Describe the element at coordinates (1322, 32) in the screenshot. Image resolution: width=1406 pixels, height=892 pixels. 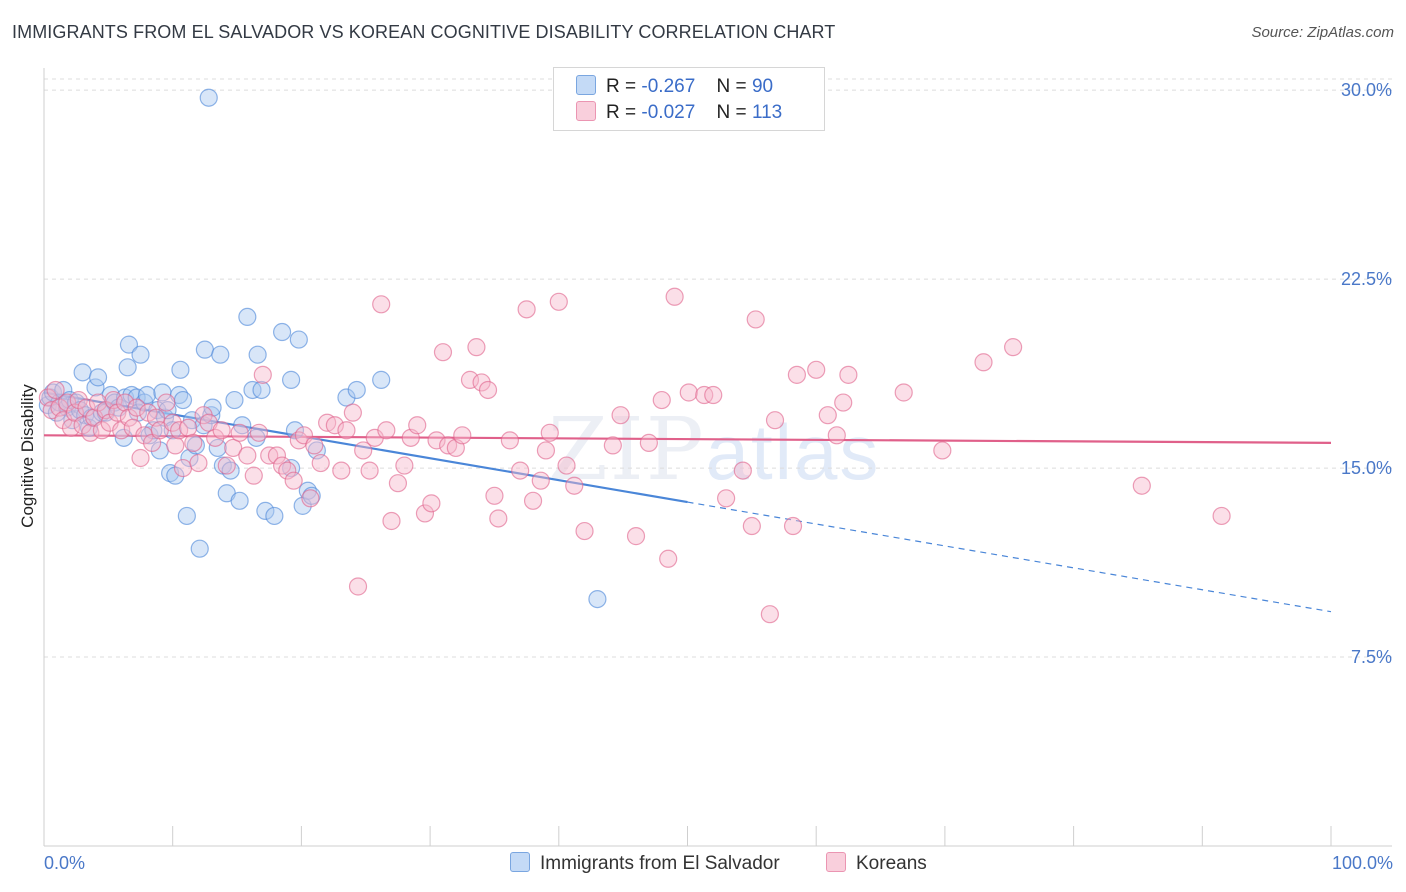
I see `source-credit: Source: ZipAtlas.com` at that location.